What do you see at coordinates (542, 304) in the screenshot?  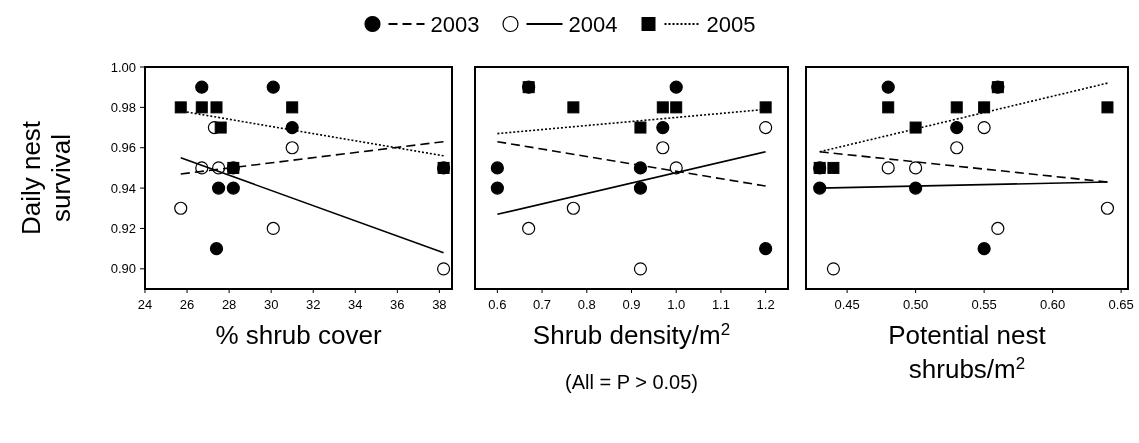 I see `x-tick-label: 0.7` at bounding box center [542, 304].